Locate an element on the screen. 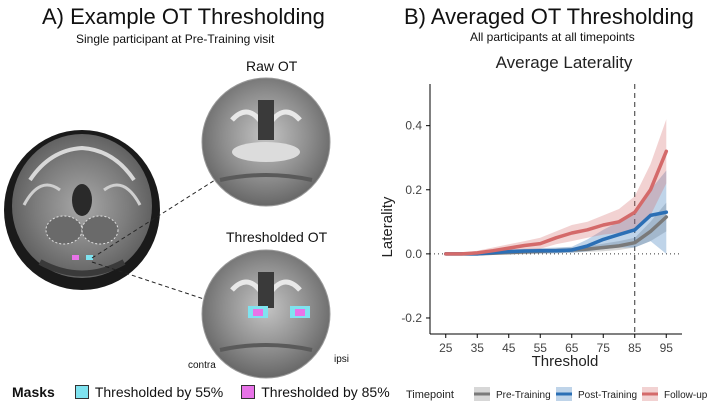  x-tick-label: 45 is located at coordinates (509, 348).